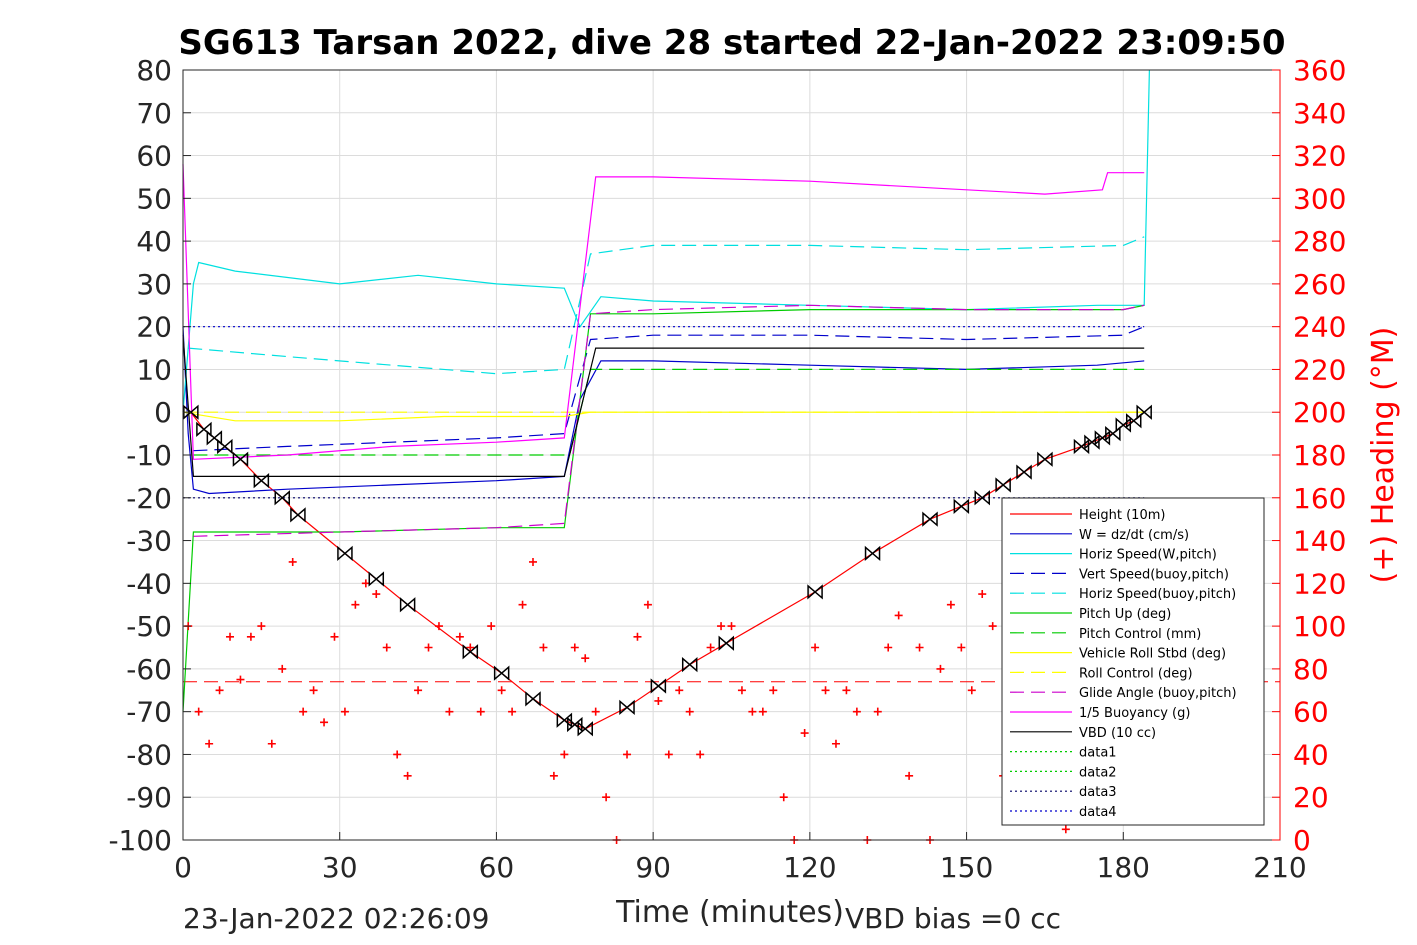 Image resolution: width=1417 pixels, height=945 pixels. Describe the element at coordinates (1319, 455) in the screenshot. I see `y-right-tick-label: 180` at that location.